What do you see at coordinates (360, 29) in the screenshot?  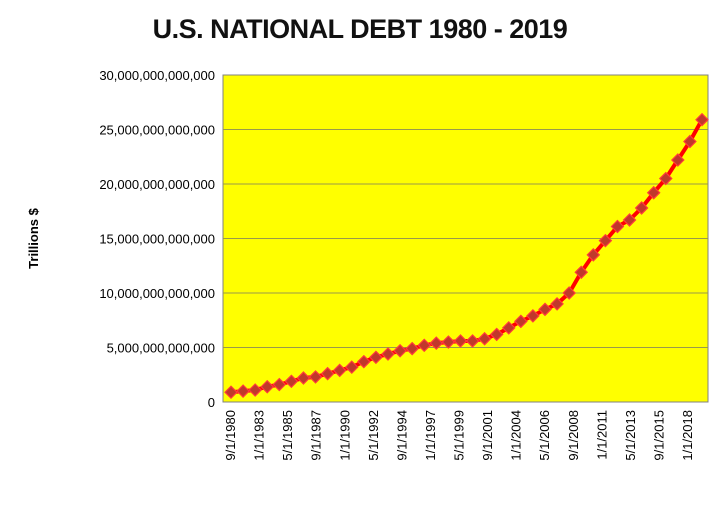 I see `chart-title: U.S. NATIONAL DEBT 1980 - 2019` at bounding box center [360, 29].